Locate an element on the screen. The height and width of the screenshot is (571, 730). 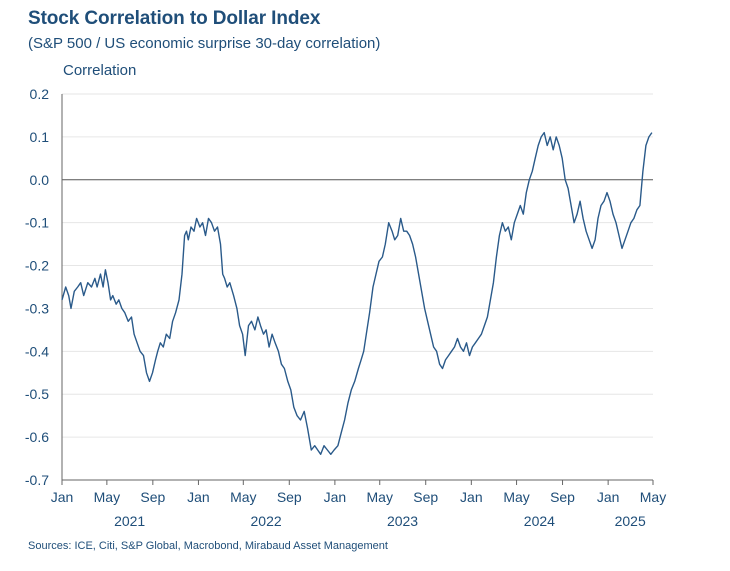
y-tick-label: -0.6 is located at coordinates (37, 437).